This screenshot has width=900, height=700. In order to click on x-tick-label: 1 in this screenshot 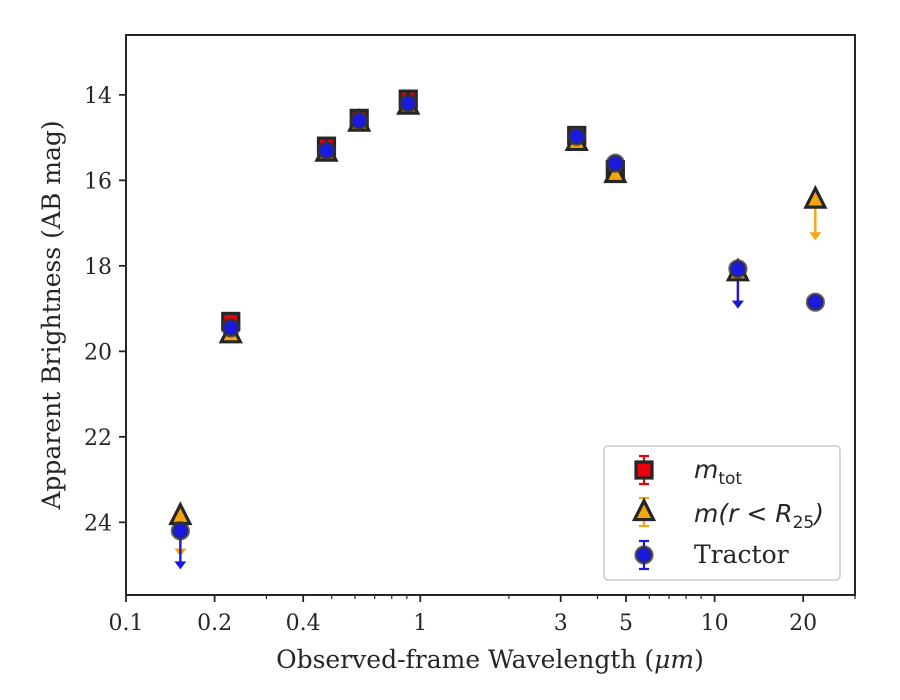, I will do `click(420, 623)`.